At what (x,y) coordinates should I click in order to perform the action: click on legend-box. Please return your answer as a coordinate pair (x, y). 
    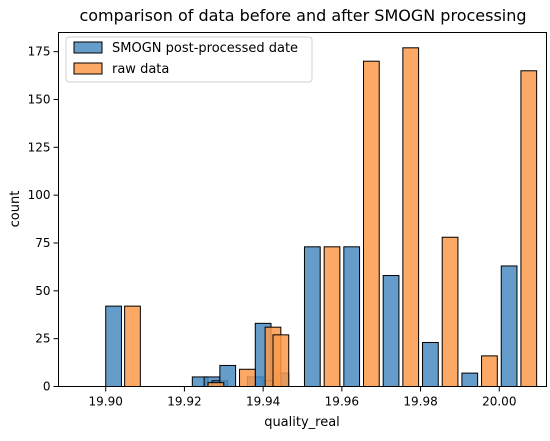
    Looking at the image, I should click on (189, 59).